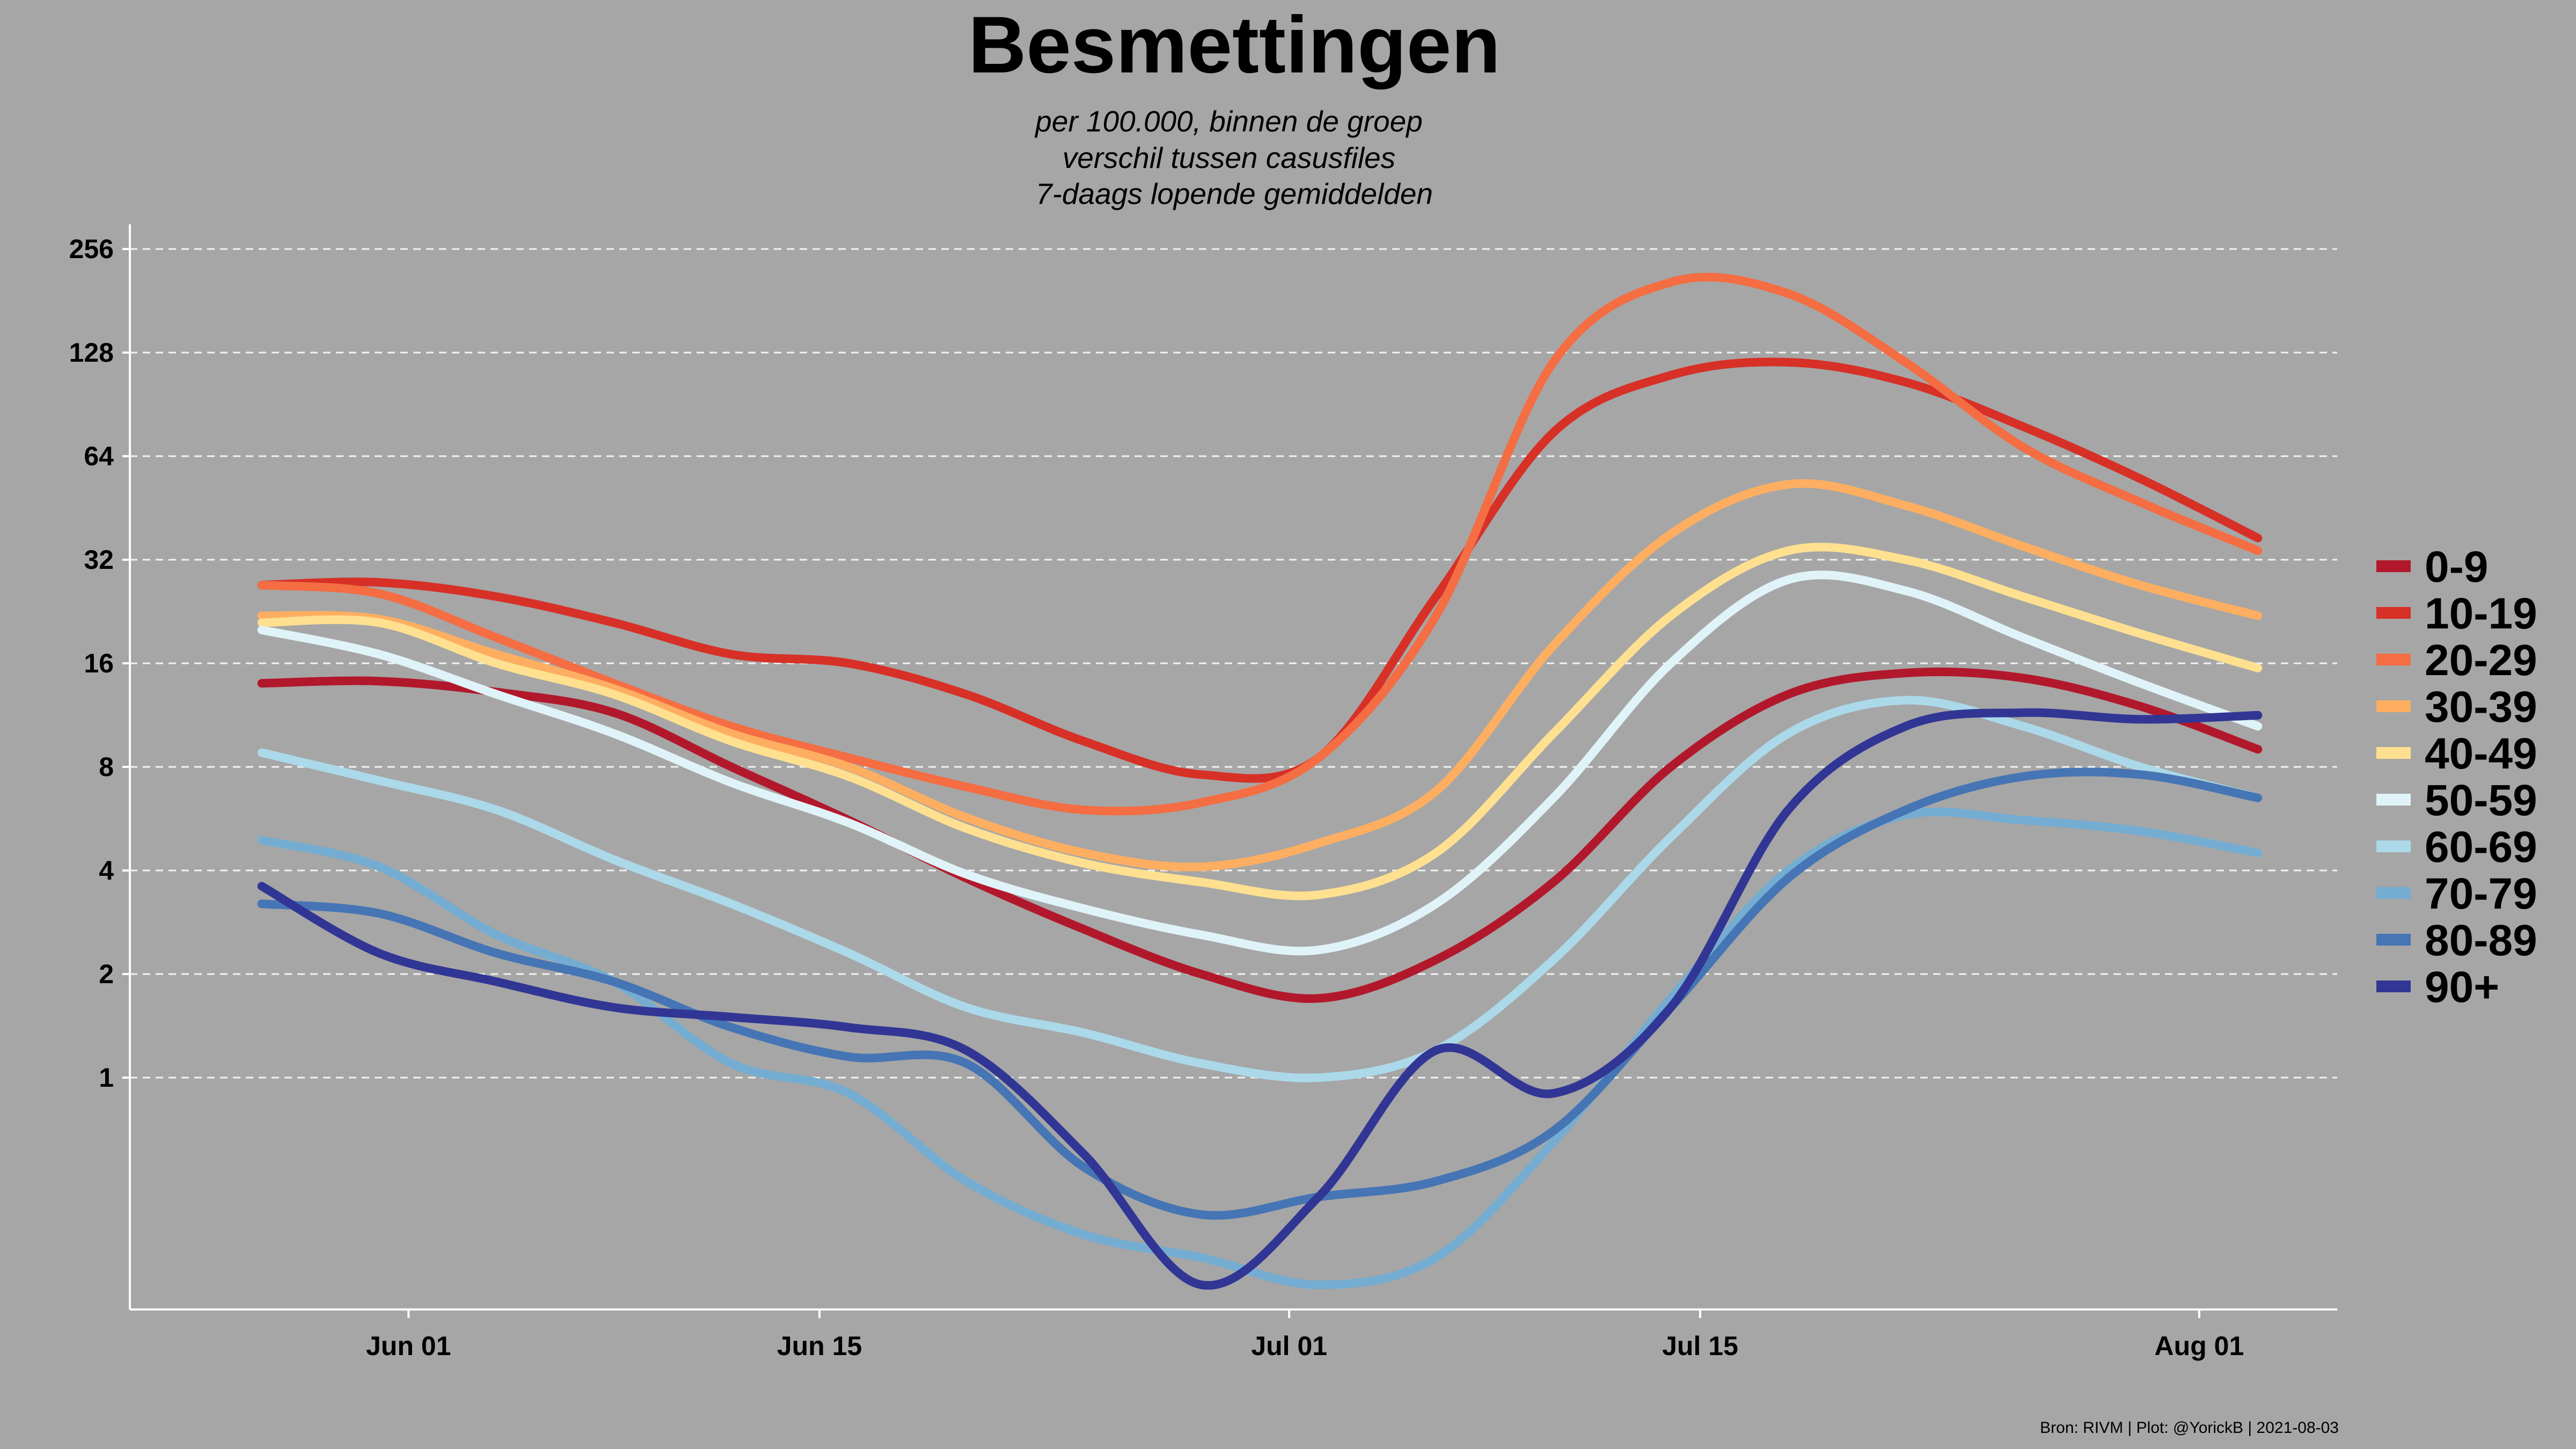  I want to click on y-tick-label: 2, so click(106, 974).